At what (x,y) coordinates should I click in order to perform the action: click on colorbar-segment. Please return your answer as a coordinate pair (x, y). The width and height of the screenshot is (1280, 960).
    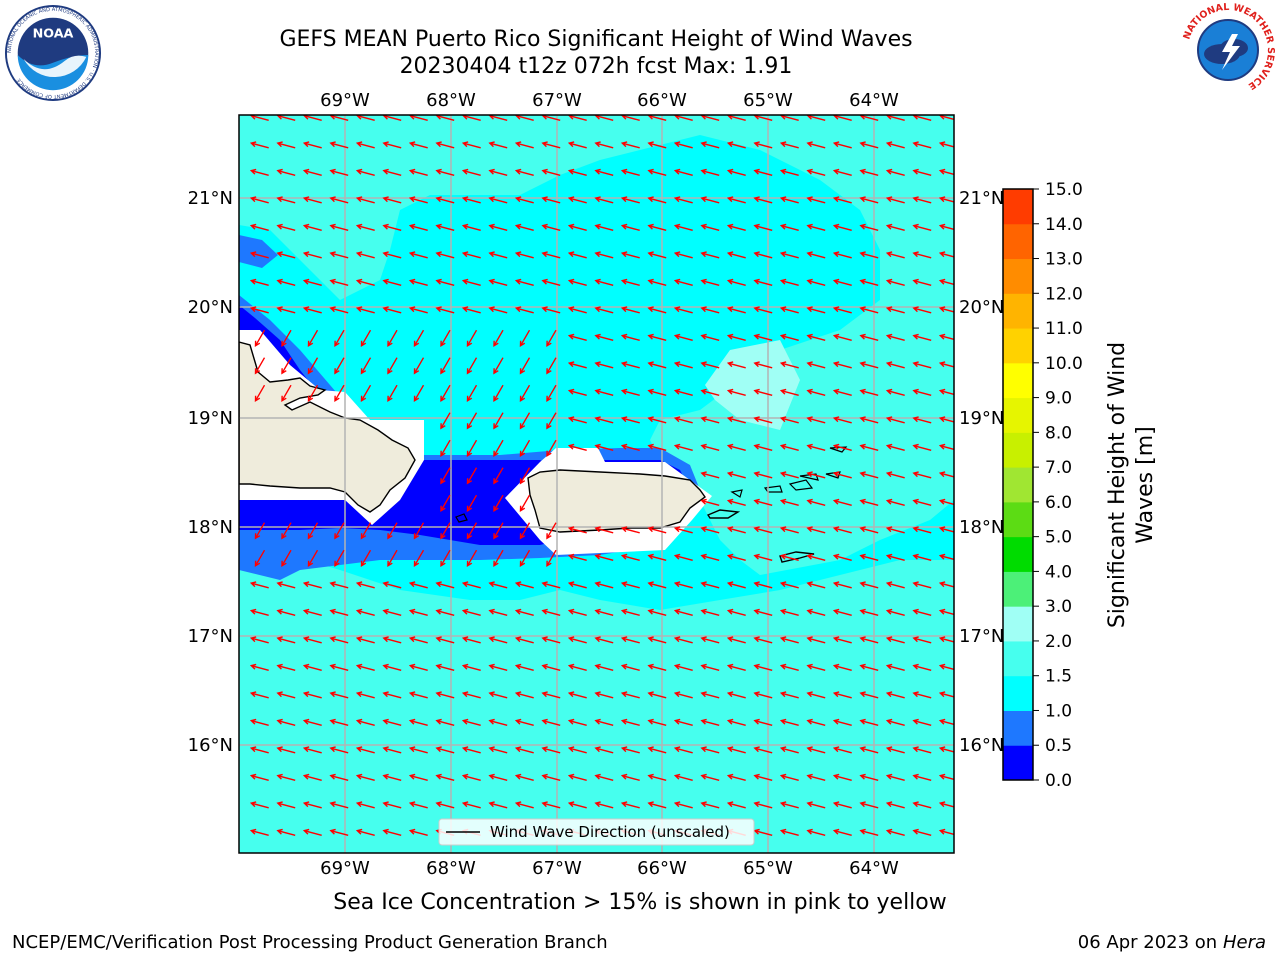
    Looking at the image, I should click on (1018, 589).